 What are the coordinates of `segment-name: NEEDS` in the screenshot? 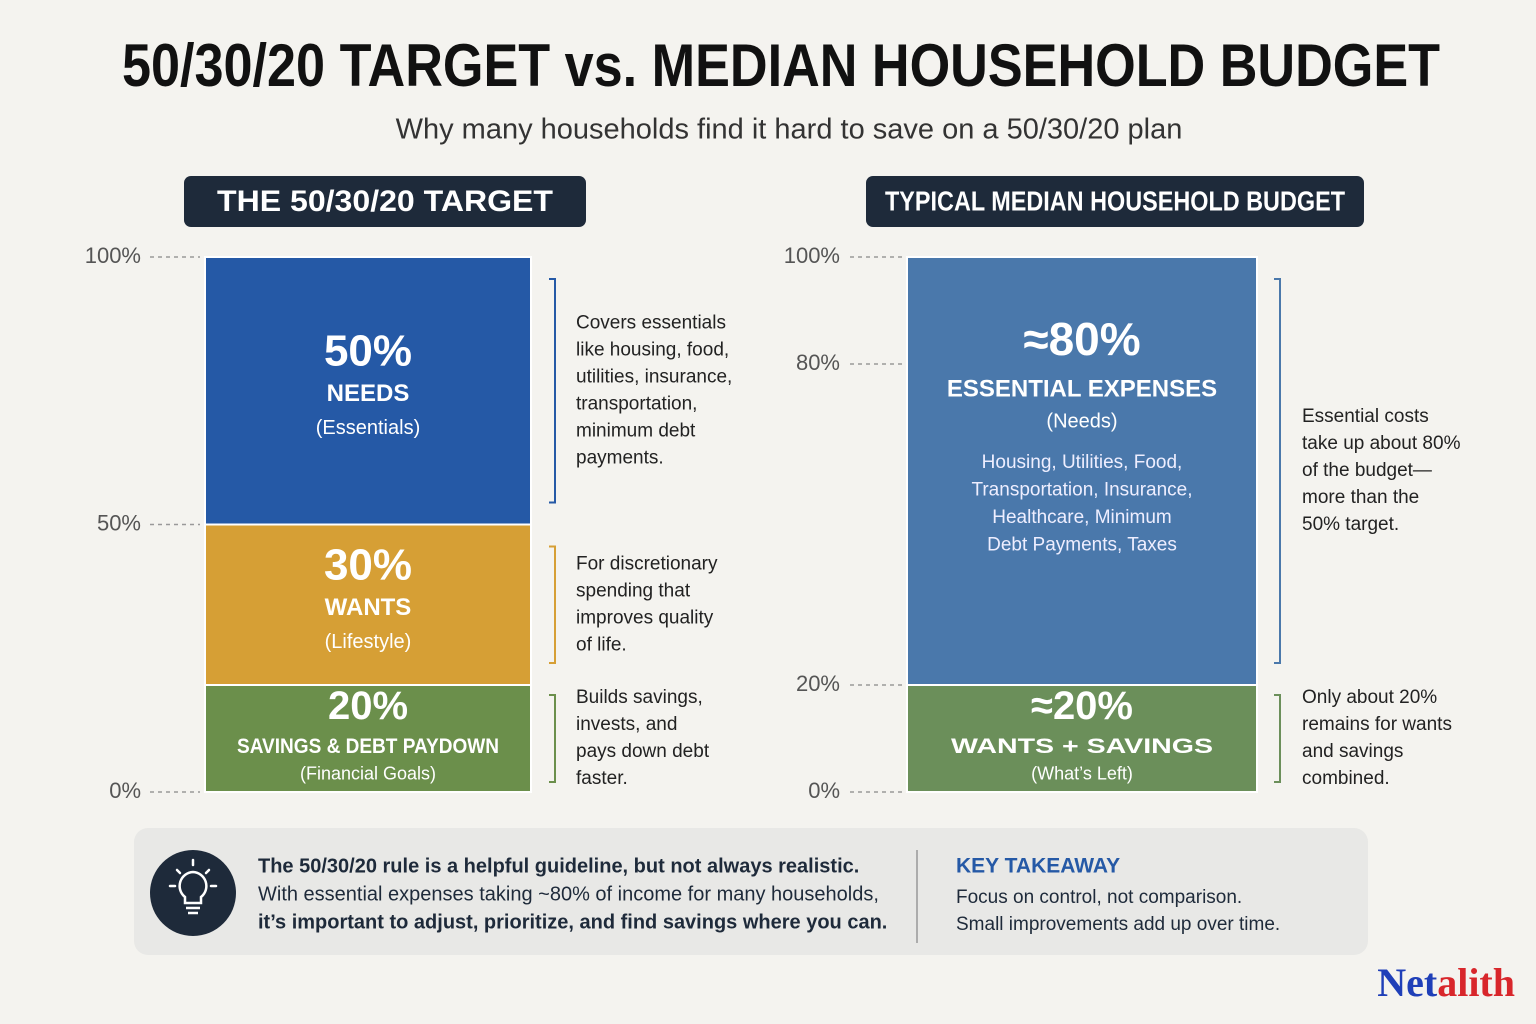 It's located at (368, 393).